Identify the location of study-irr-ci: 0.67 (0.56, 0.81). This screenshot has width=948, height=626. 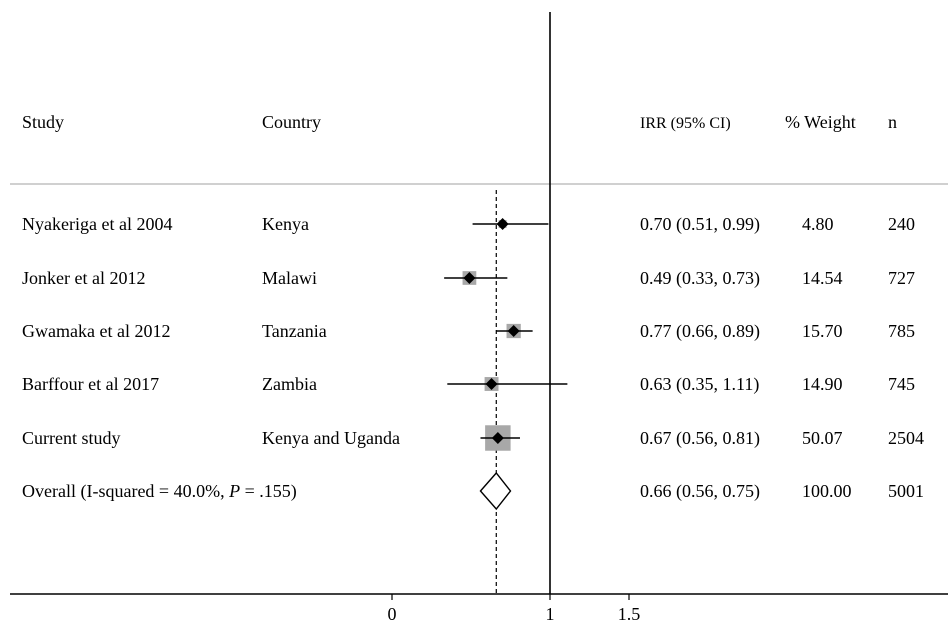
(700, 438).